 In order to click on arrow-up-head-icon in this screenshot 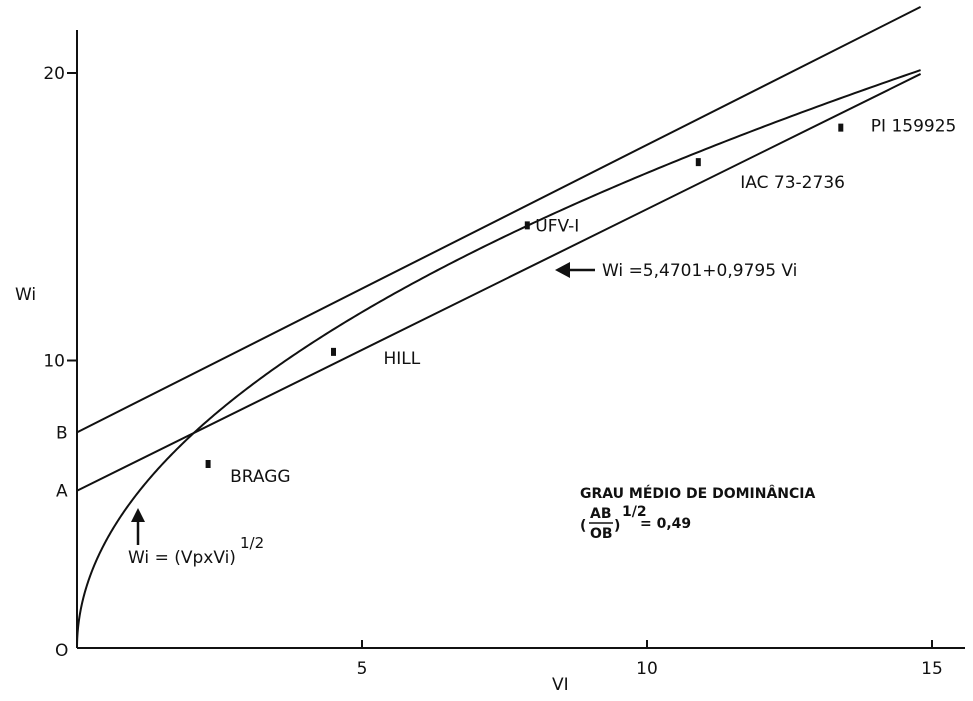, I will do `click(138, 515)`.